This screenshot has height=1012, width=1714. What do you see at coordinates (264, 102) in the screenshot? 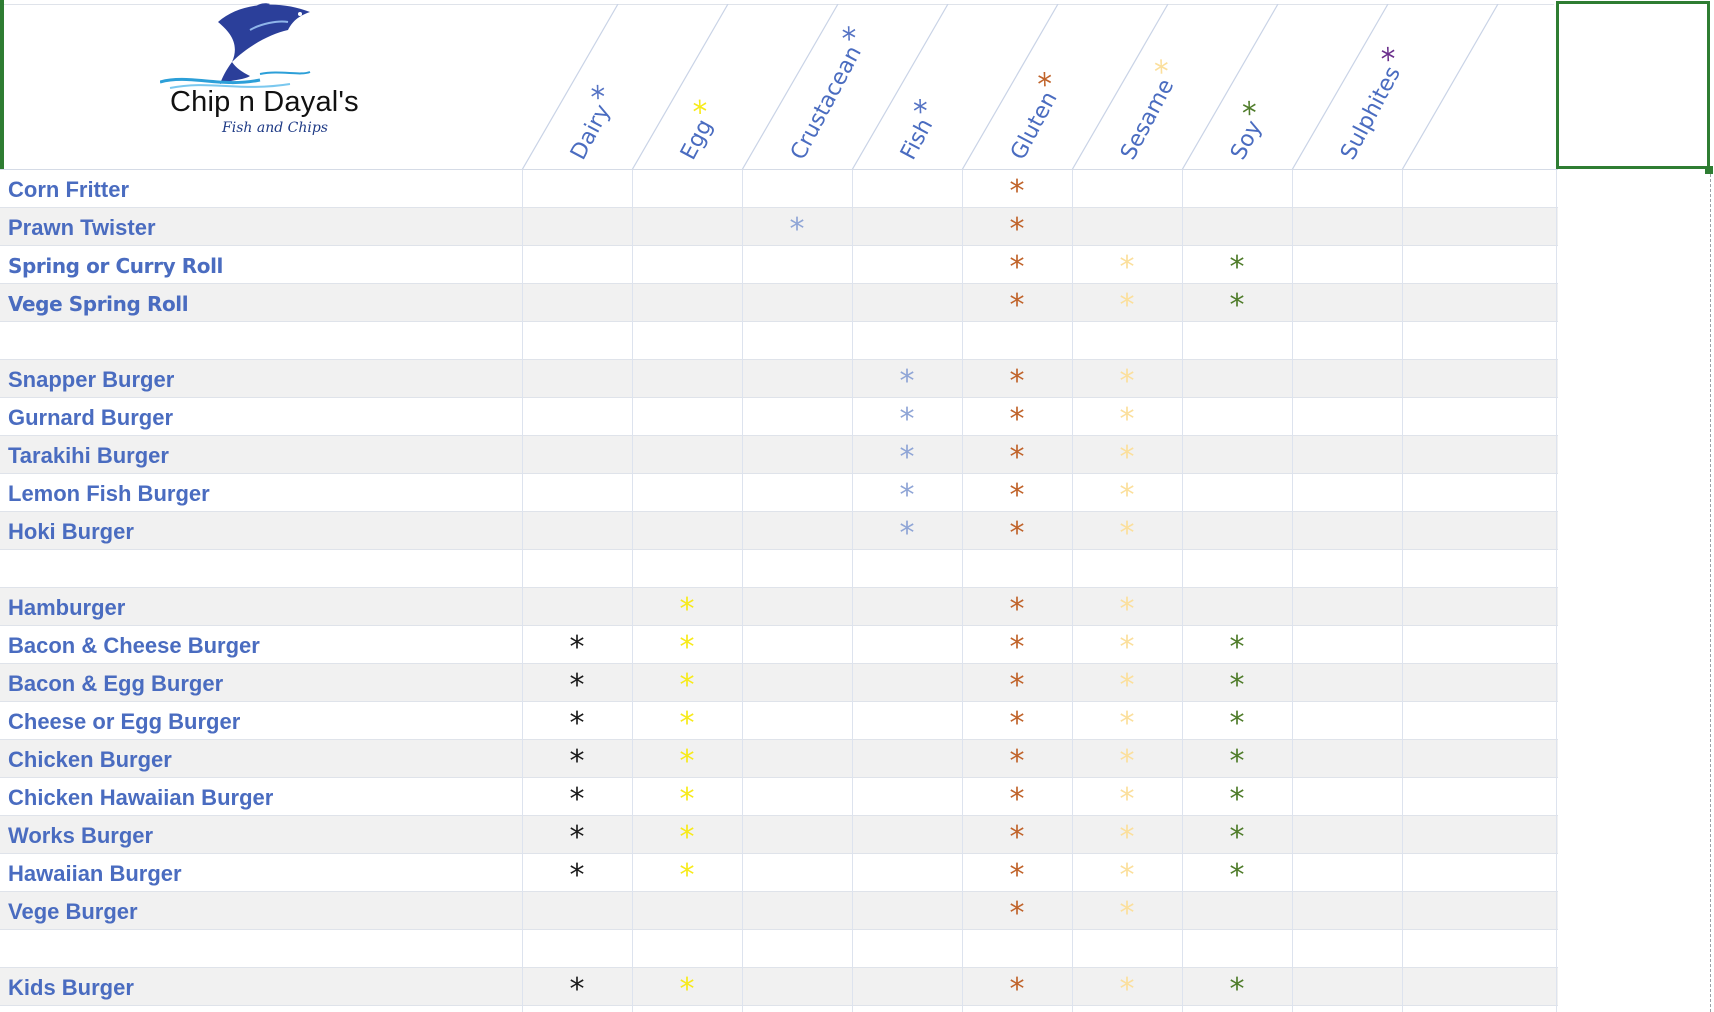
I see `brand-name: Chip n Dayal's` at bounding box center [264, 102].